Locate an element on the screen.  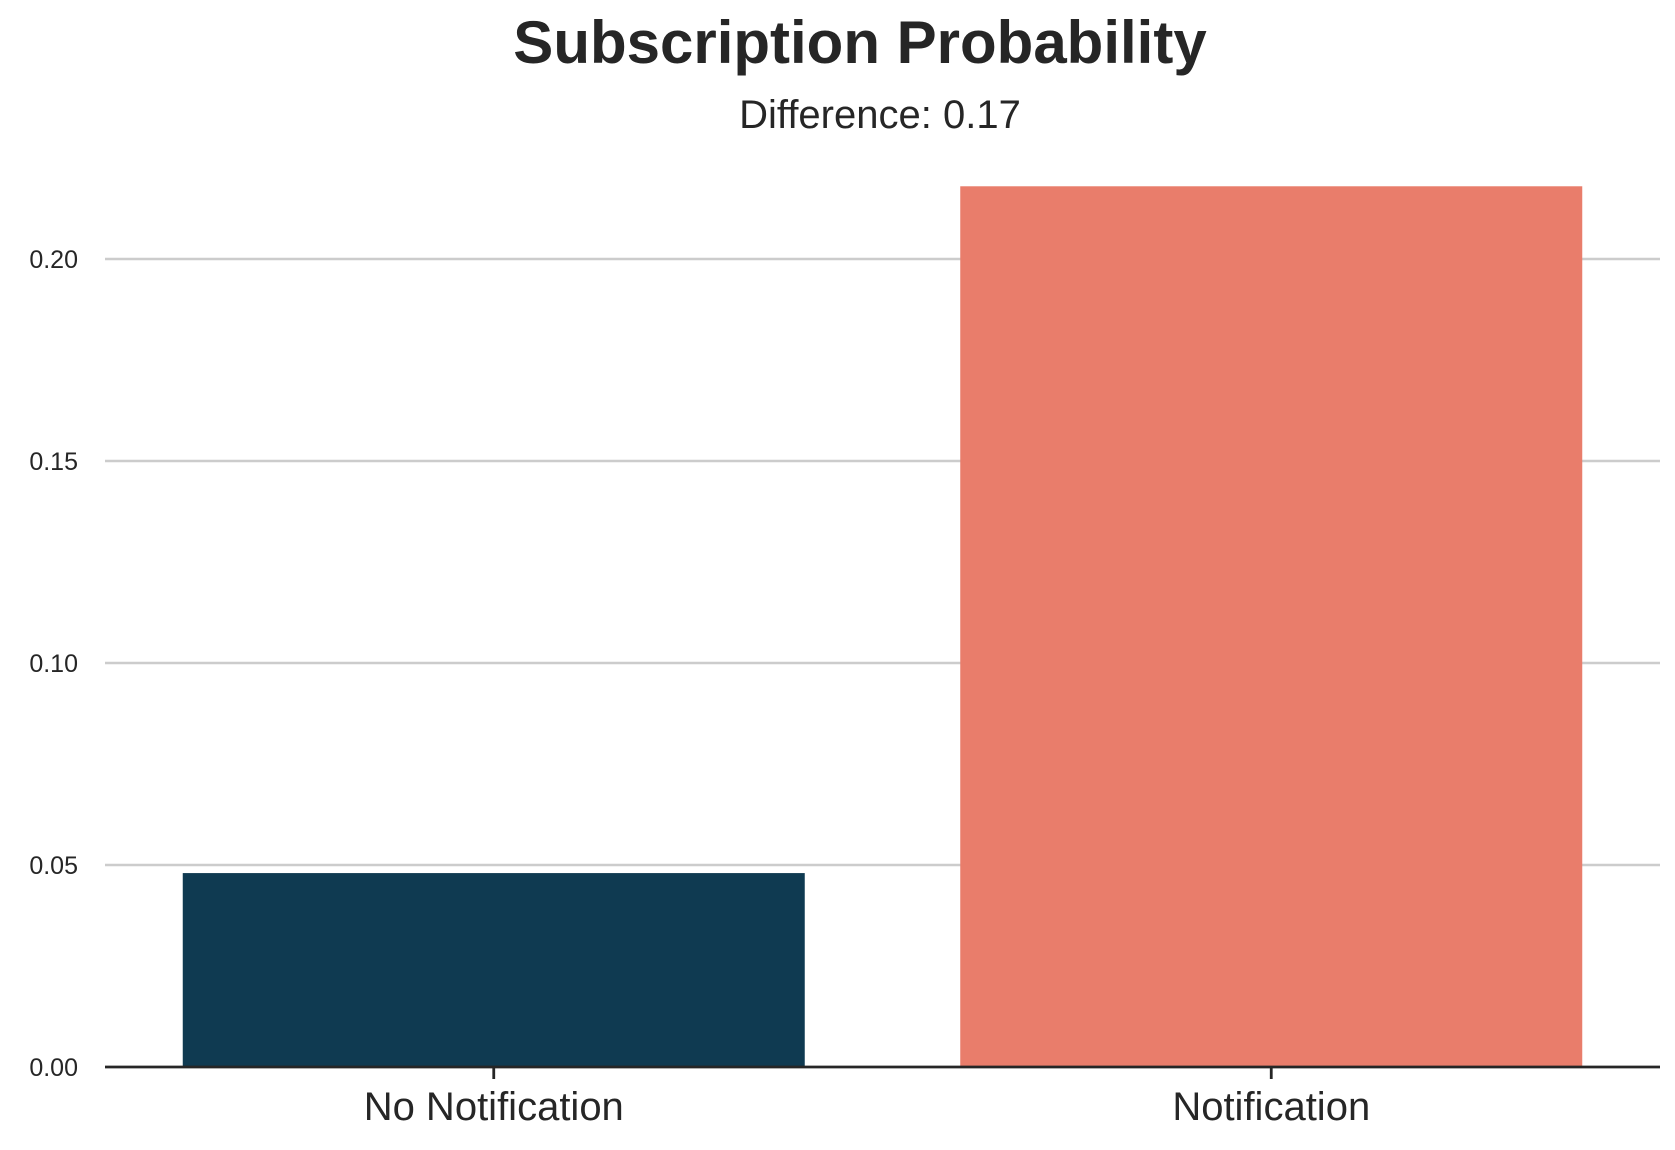
y-tick-label: 0.15 is located at coordinates (53, 462).